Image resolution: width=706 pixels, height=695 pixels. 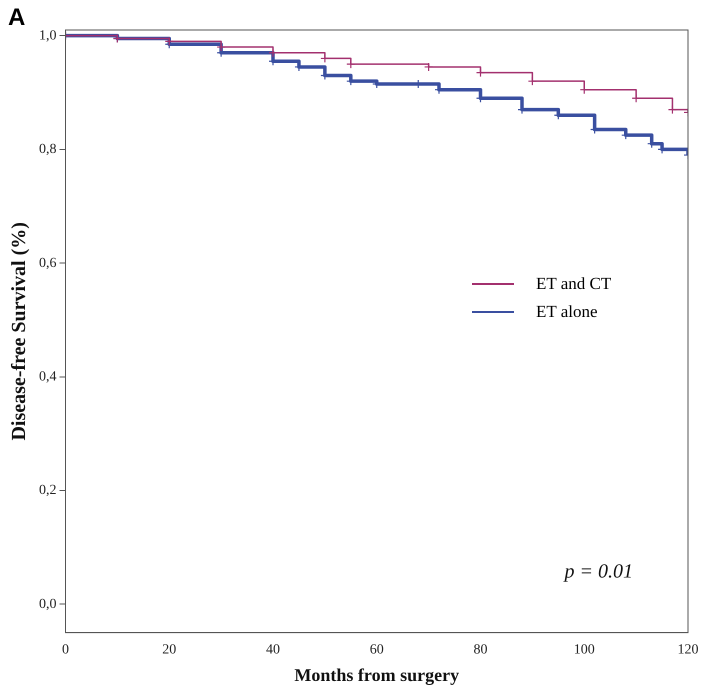 I want to click on annotation: p = 0.01, so click(x=597, y=571).